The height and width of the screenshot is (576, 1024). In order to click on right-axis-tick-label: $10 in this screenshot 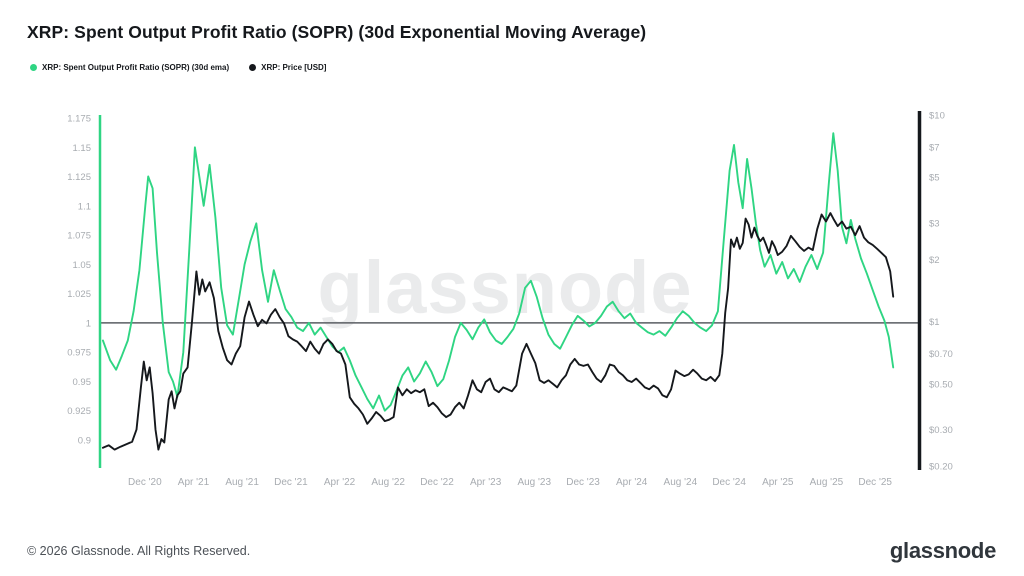, I will do `click(937, 116)`.